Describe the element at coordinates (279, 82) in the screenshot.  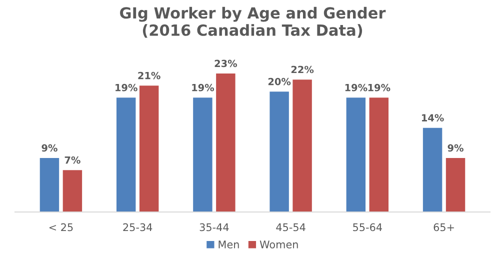
I see `data-label: 20%` at that location.